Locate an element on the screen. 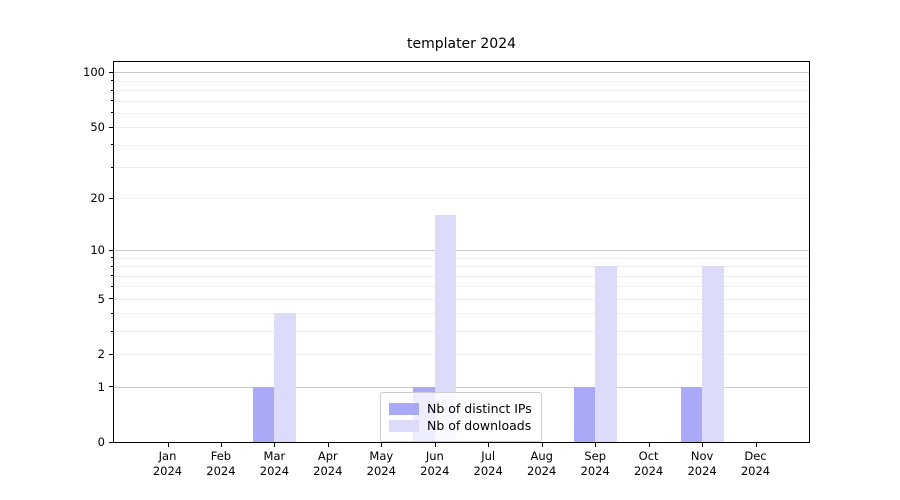  x-tick-label: Jun 2024 is located at coordinates (435, 463).